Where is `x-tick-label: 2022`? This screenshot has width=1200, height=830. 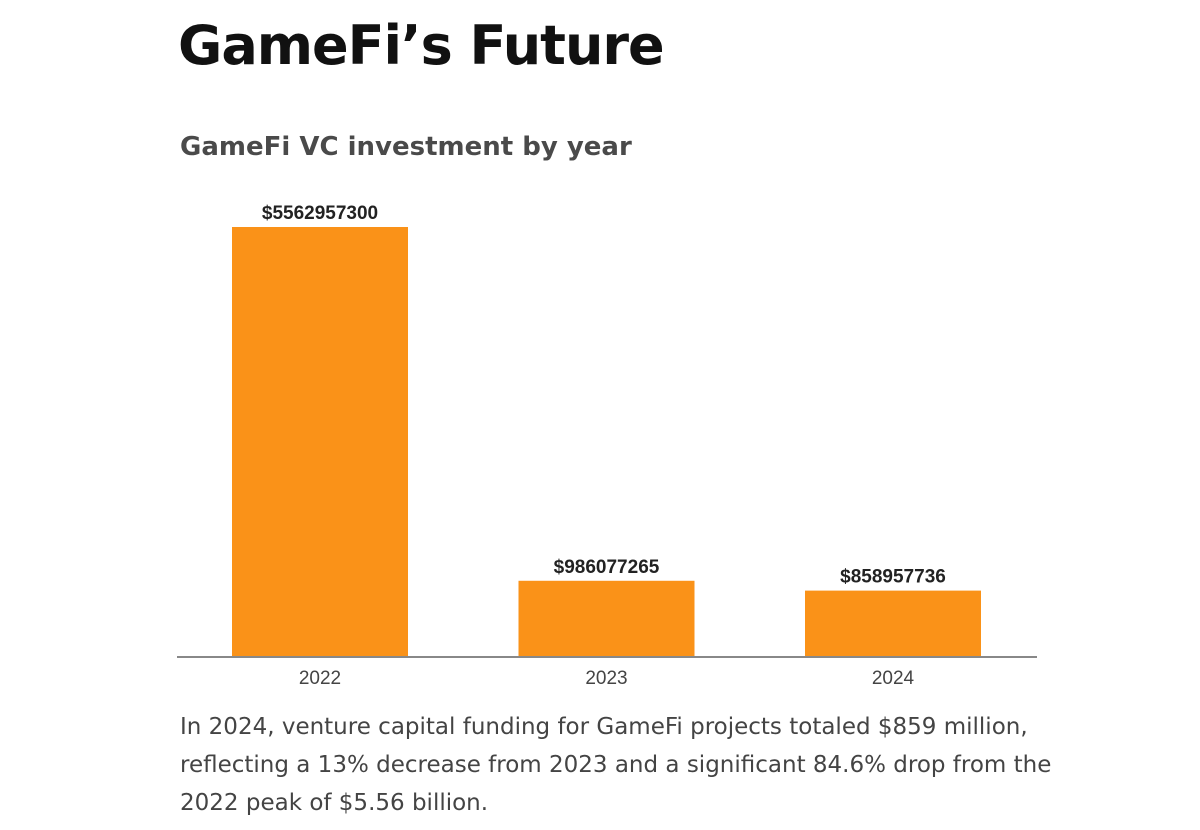 x-tick-label: 2022 is located at coordinates (320, 678).